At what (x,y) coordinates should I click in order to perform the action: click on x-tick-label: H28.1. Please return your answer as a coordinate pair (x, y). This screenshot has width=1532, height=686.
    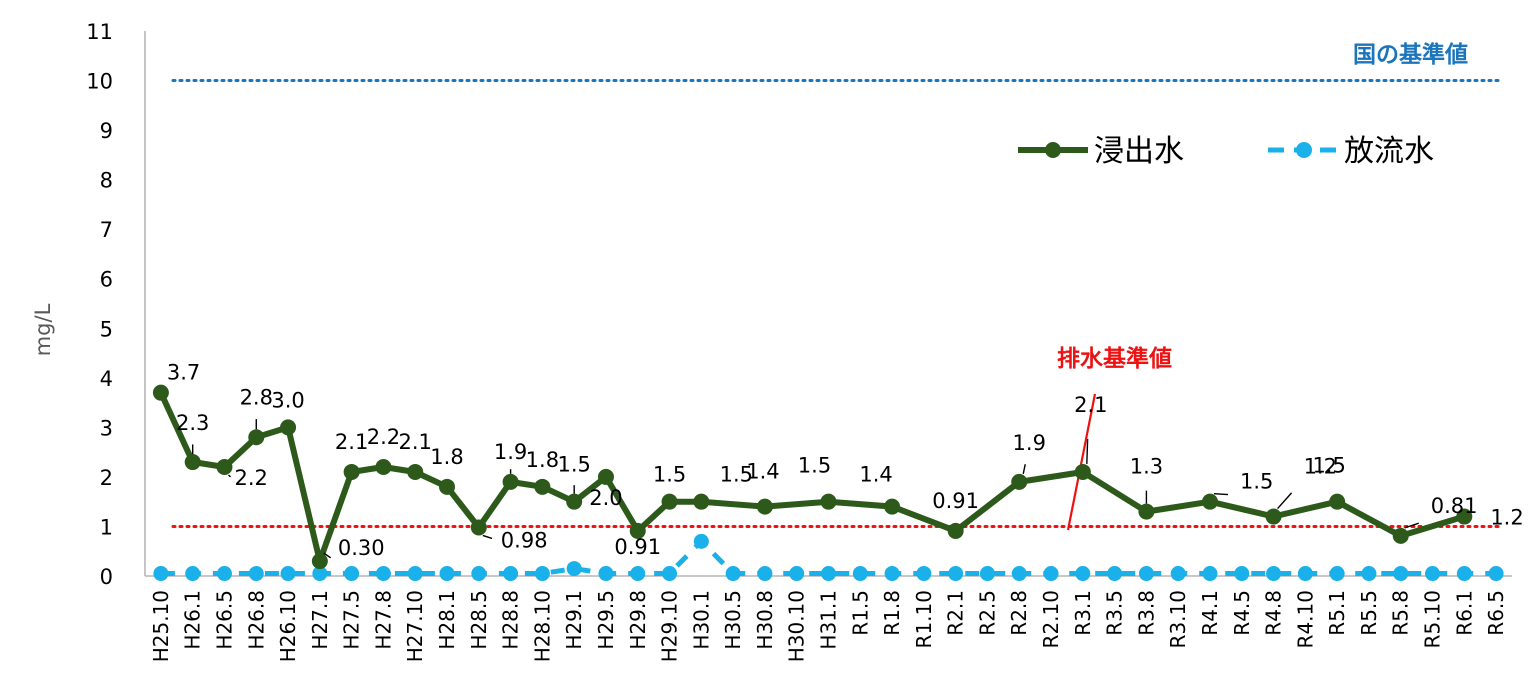
    Looking at the image, I should click on (447, 620).